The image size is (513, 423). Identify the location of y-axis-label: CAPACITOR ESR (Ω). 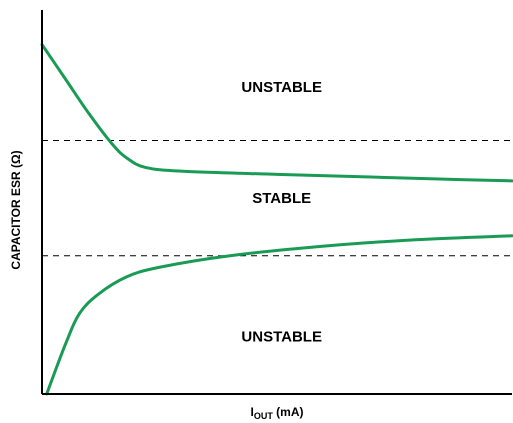
(16, 209).